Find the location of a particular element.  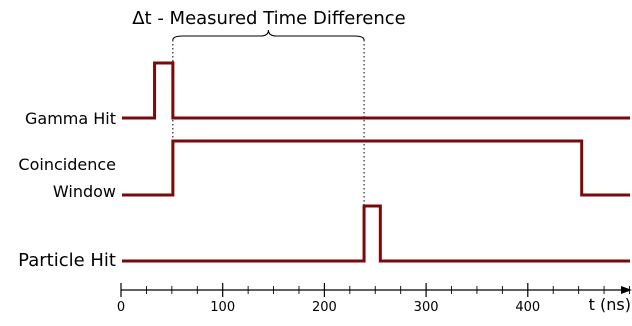

gamma-hit-trace is located at coordinates (376, 90).